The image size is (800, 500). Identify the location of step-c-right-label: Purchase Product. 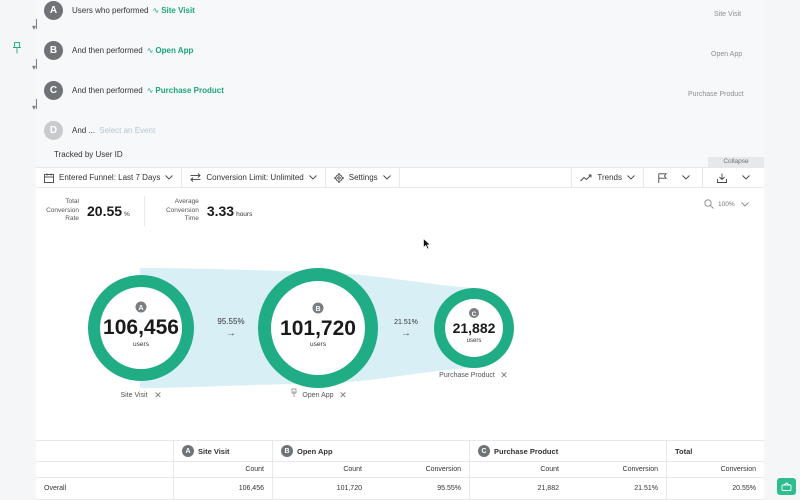
(716, 94).